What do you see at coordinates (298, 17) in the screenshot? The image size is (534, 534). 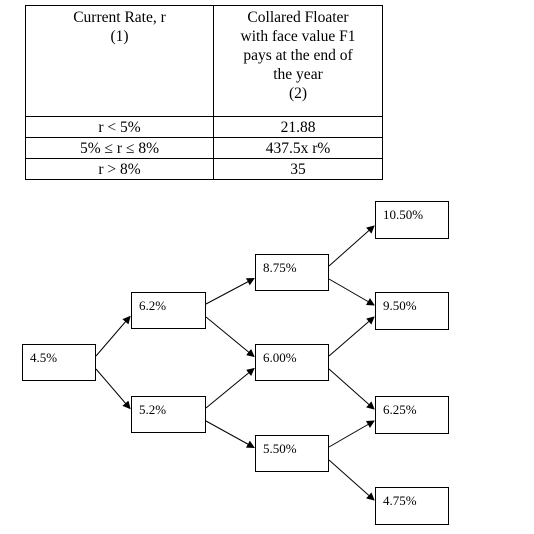 I see `header-line: Collared Floater` at bounding box center [298, 17].